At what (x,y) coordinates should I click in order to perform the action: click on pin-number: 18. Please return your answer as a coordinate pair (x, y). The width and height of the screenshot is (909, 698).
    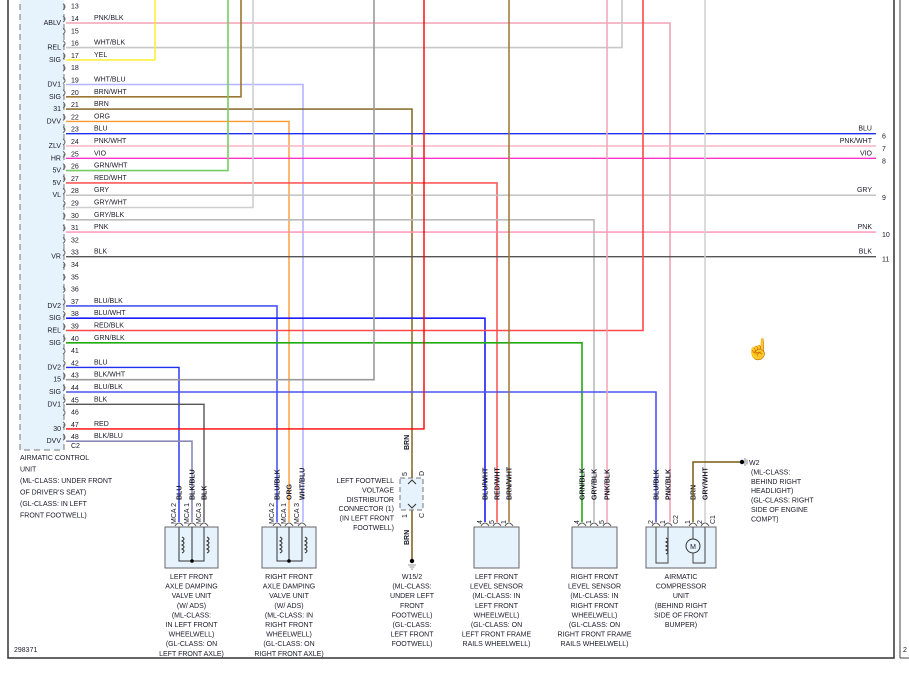
    Looking at the image, I should click on (75, 68).